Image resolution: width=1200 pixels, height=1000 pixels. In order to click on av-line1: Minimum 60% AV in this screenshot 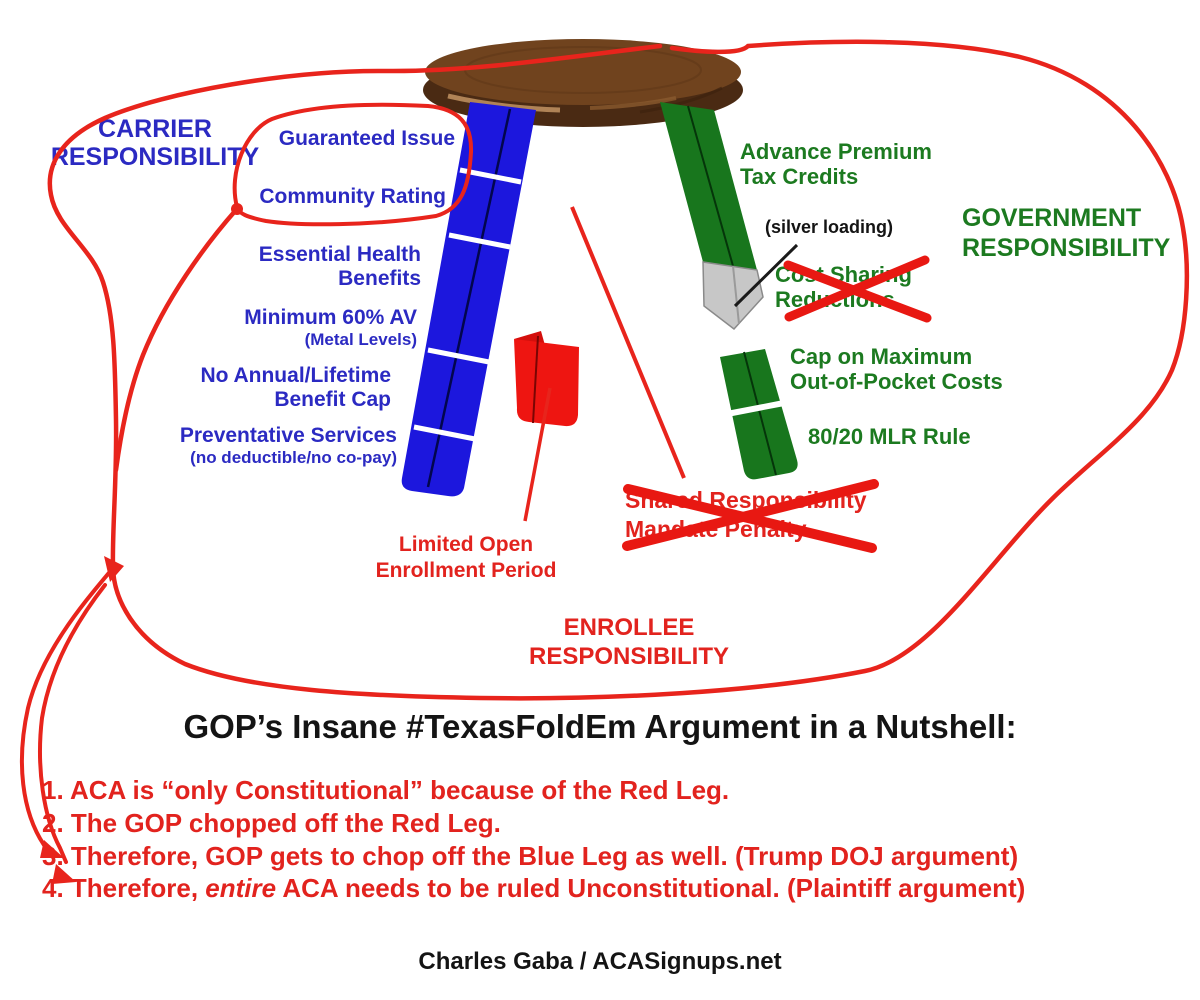, I will do `click(330, 317)`.